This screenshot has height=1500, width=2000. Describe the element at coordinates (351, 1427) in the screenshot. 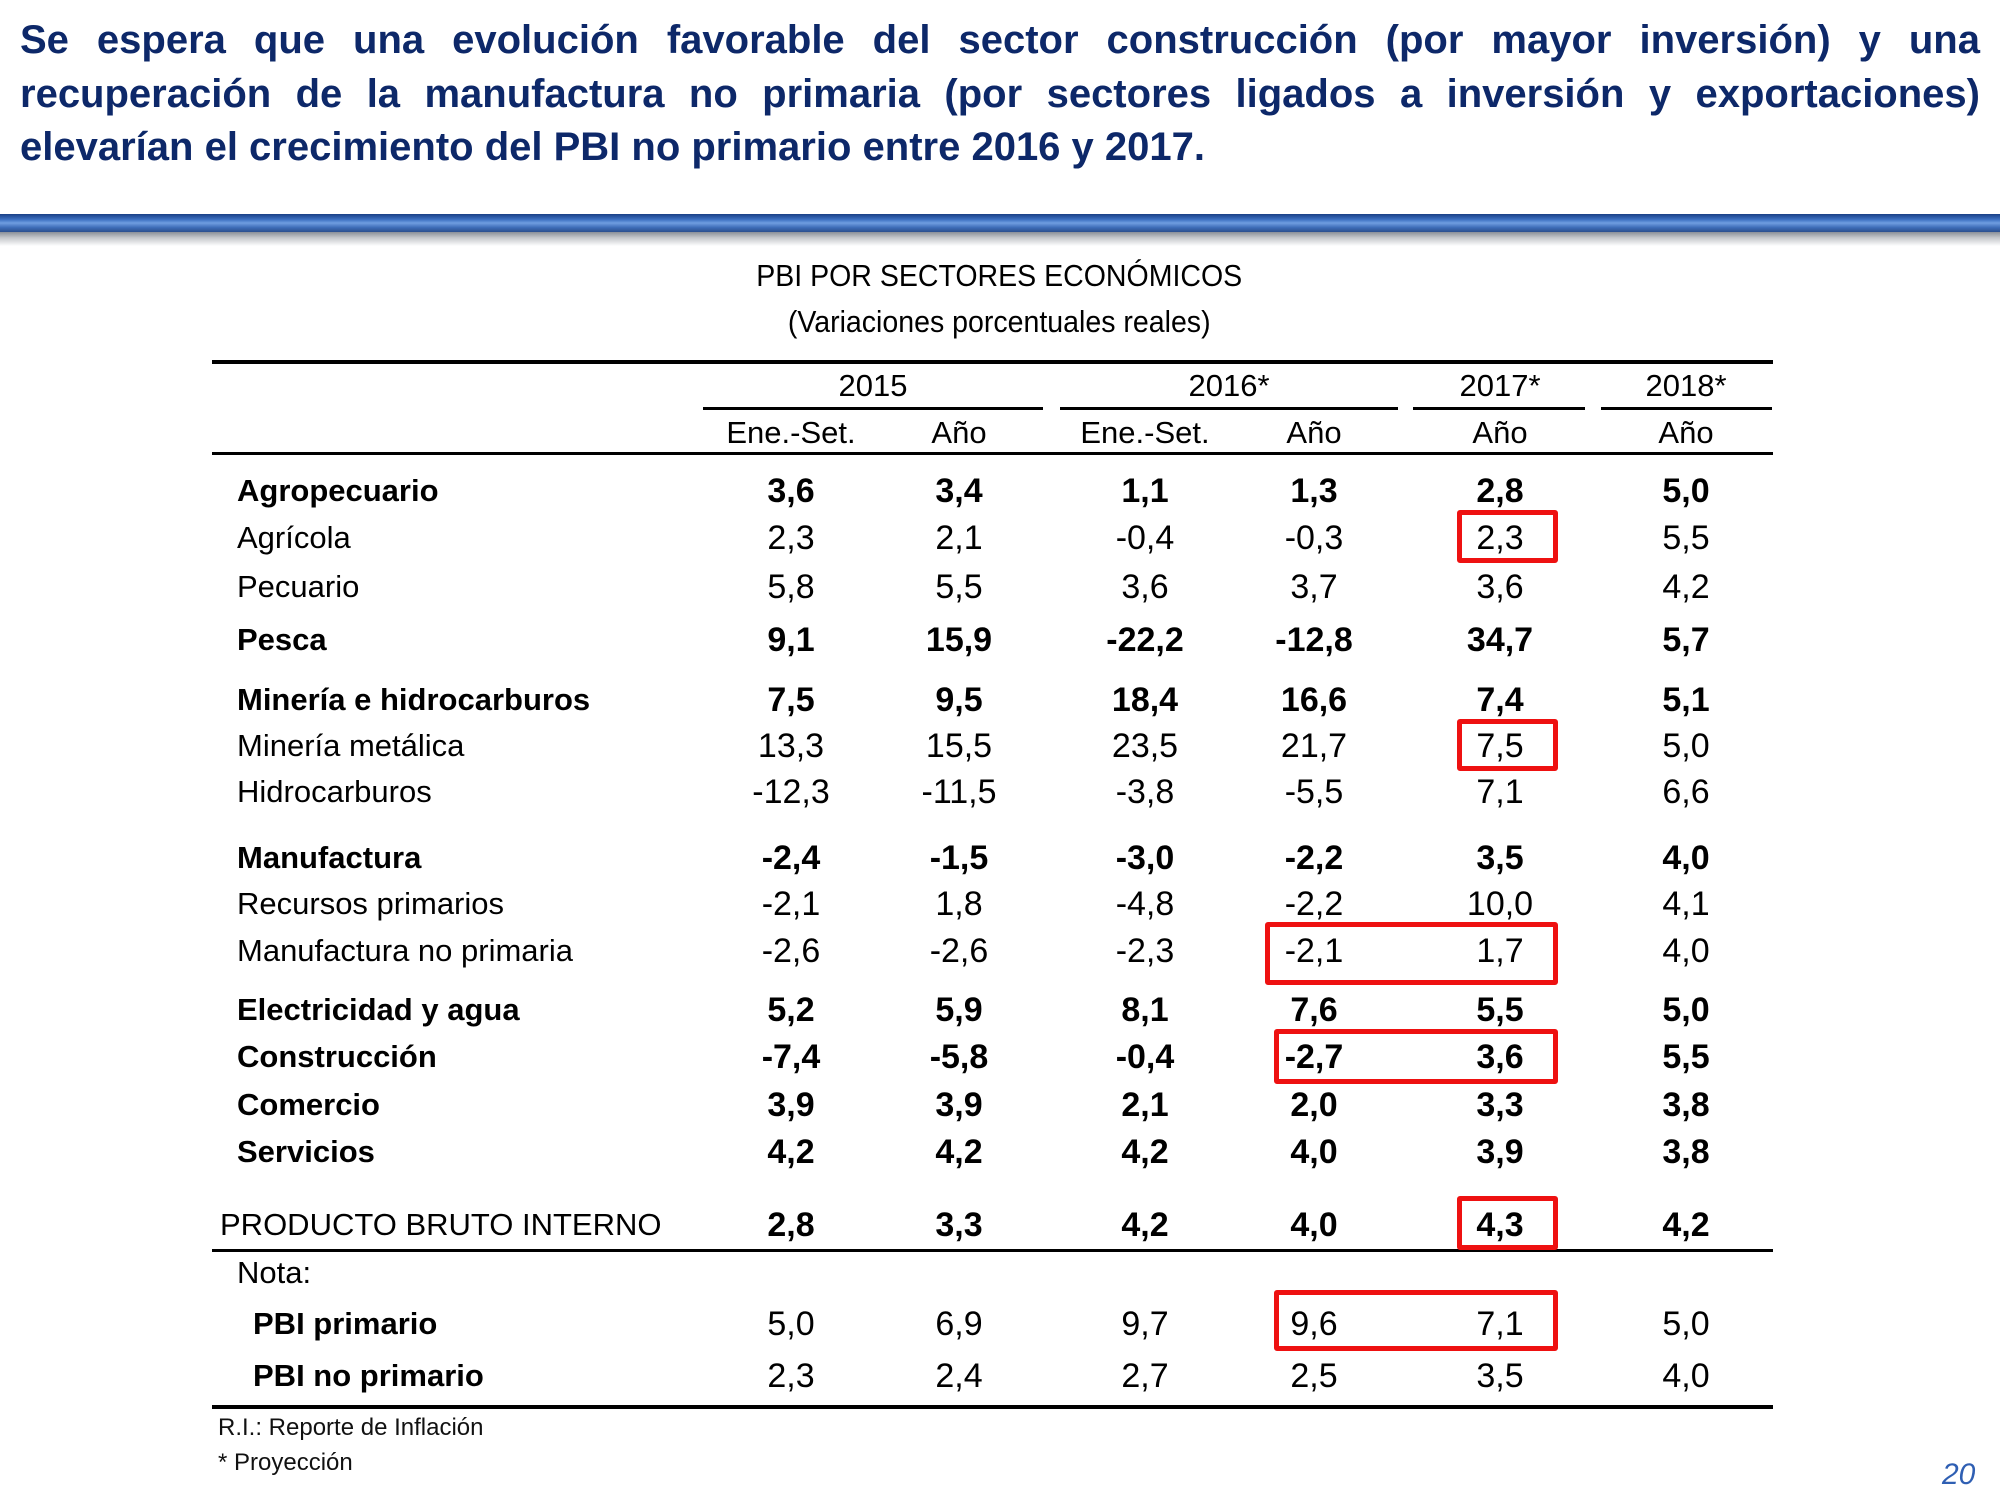

I see `footnote-ri: R.I.: Reporte de Inflación` at that location.